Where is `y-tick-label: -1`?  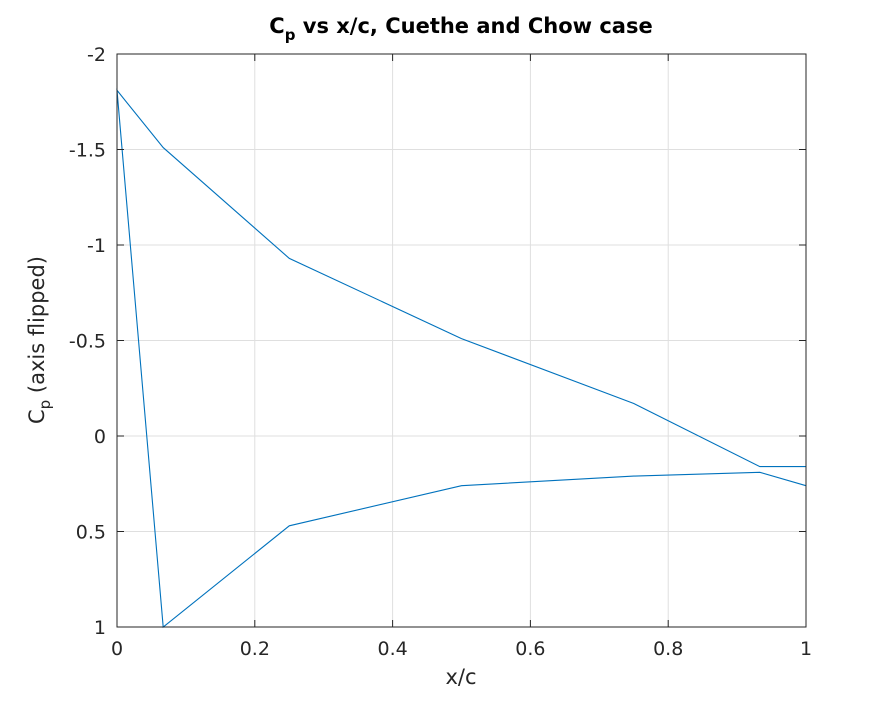 y-tick-label: -1 is located at coordinates (96, 246).